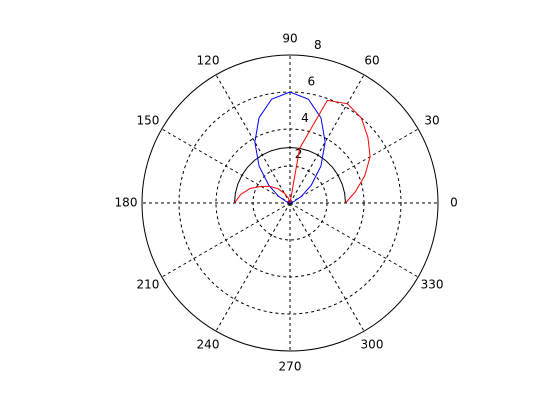  What do you see at coordinates (371, 60) in the screenshot?
I see `angle-label: 60` at bounding box center [371, 60].